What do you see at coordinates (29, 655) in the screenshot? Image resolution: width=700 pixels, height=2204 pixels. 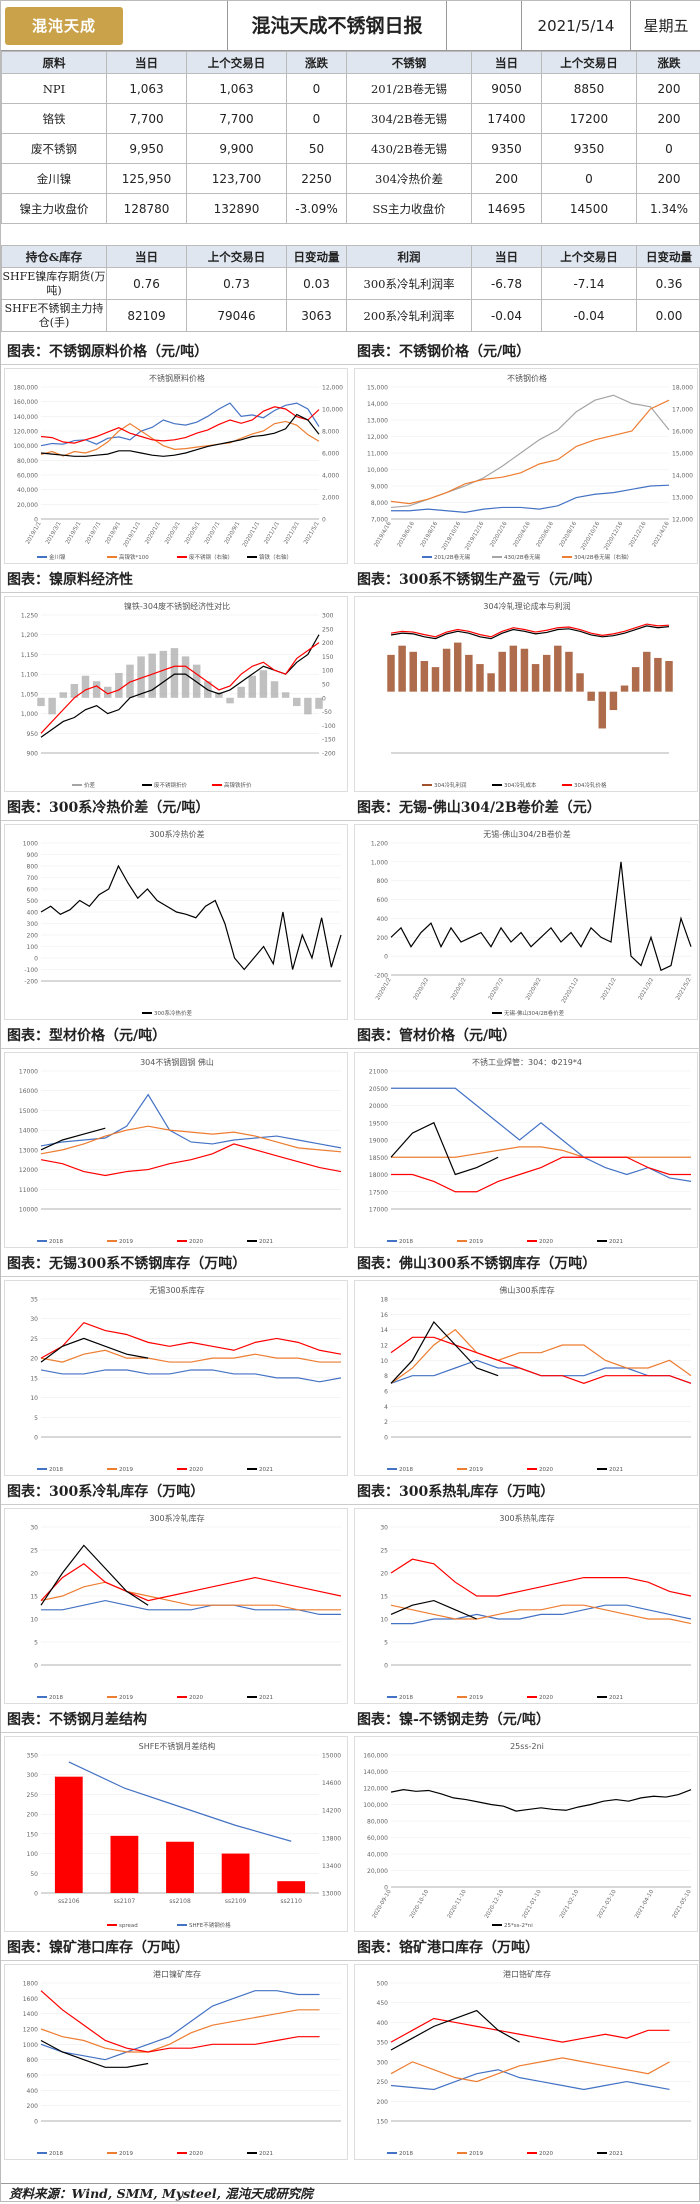 I see `y-tick-label: 1,150` at bounding box center [29, 655].